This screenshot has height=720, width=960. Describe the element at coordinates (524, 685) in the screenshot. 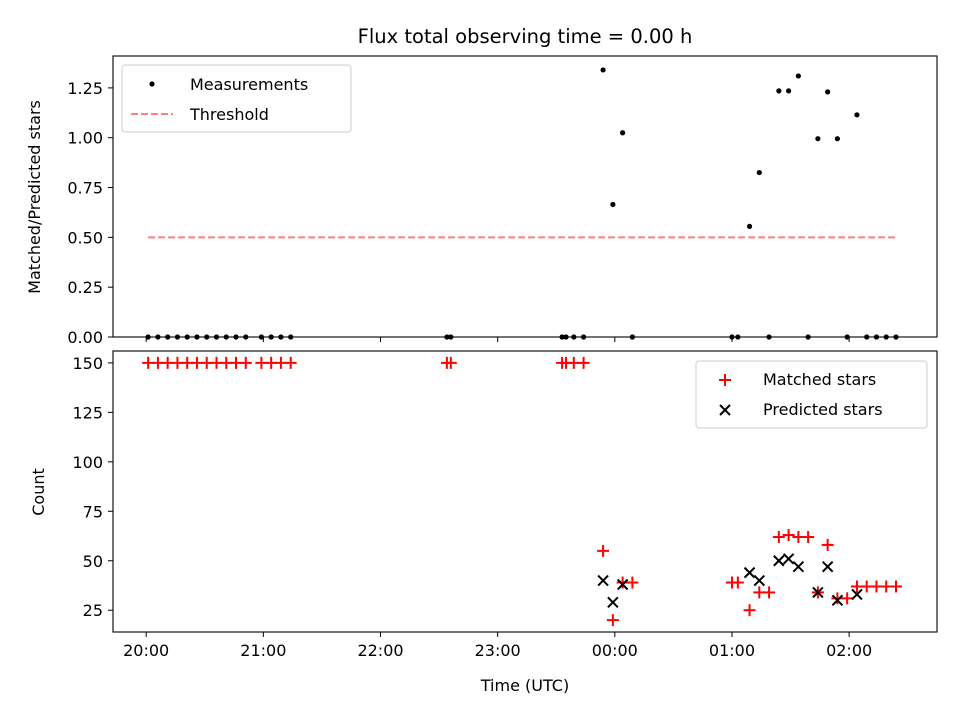

I see `x-axis-label: Time (UTC)` at that location.